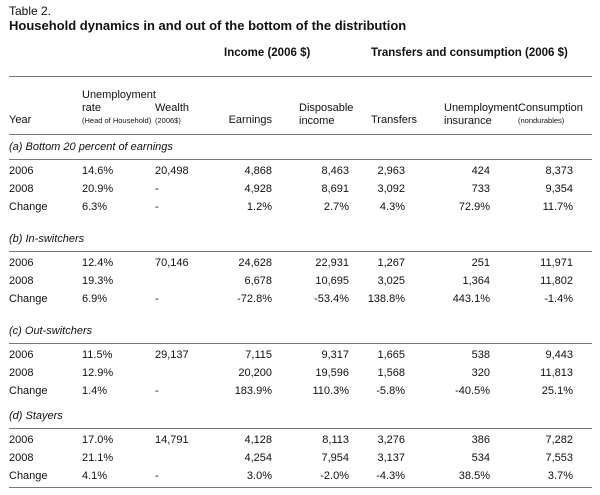 This screenshot has width=600, height=495. I want to click on cell-consumption: 25.1%, so click(557, 391).